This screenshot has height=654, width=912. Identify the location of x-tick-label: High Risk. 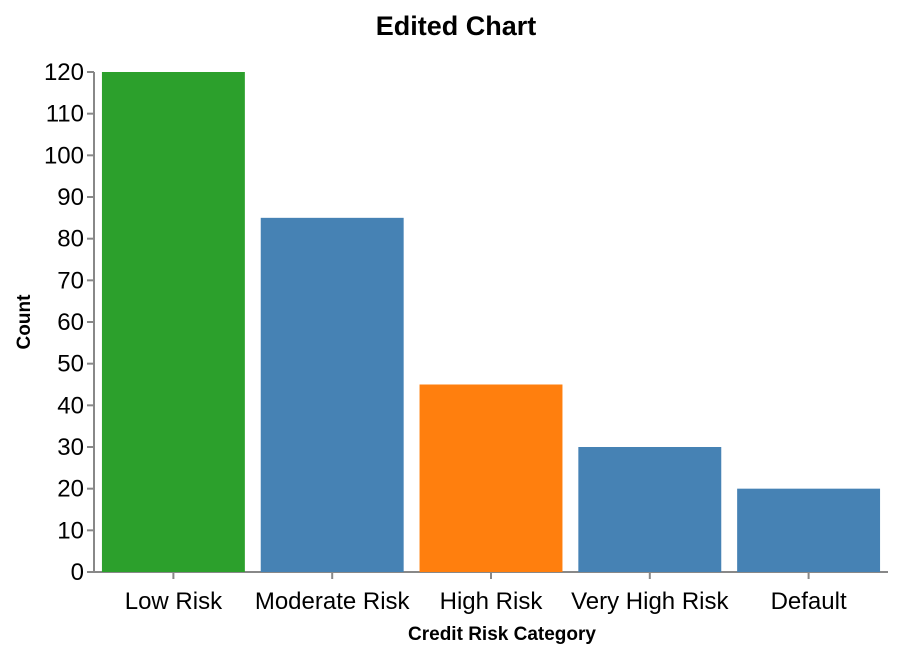
(492, 601).